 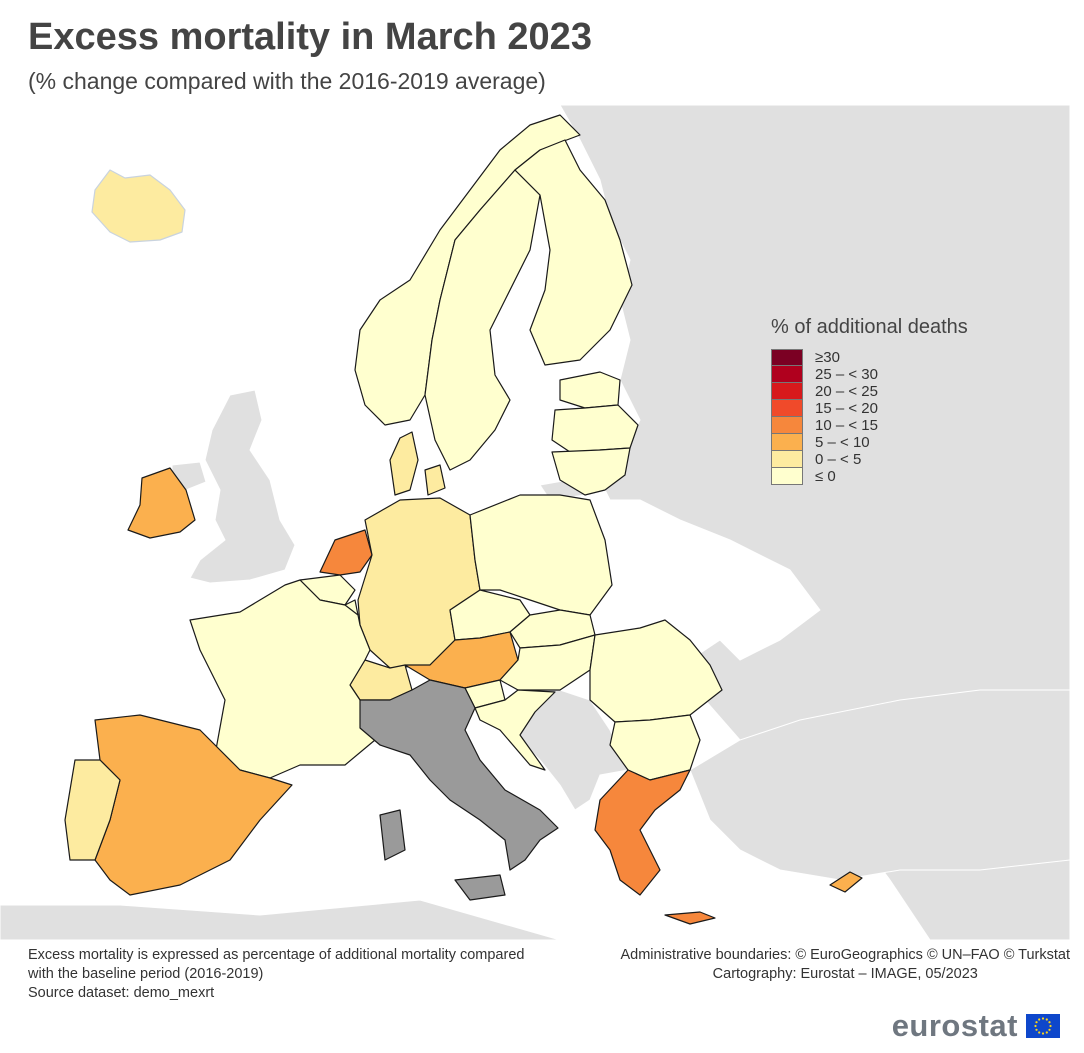 What do you see at coordinates (459, 790) in the screenshot?
I see `country-italy` at bounding box center [459, 790].